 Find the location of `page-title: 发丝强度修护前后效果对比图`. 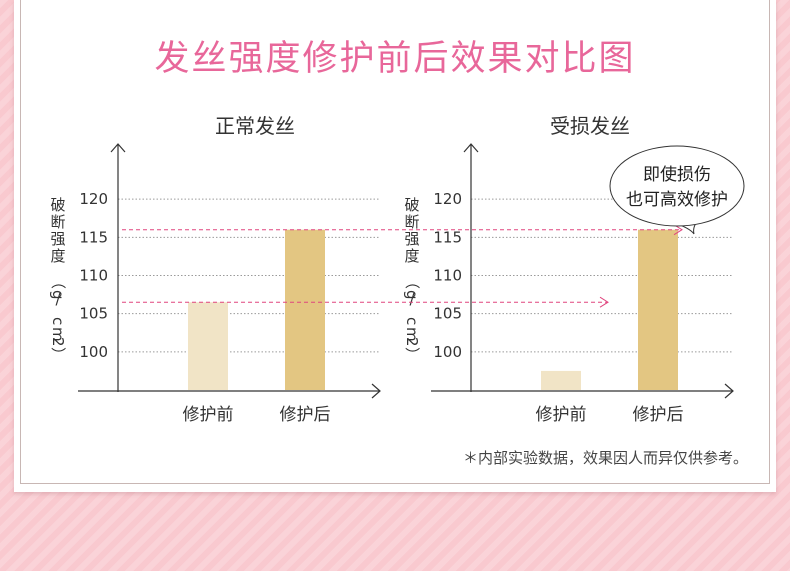

page-title: 发丝强度修护前后效果对比图 is located at coordinates (395, 59).